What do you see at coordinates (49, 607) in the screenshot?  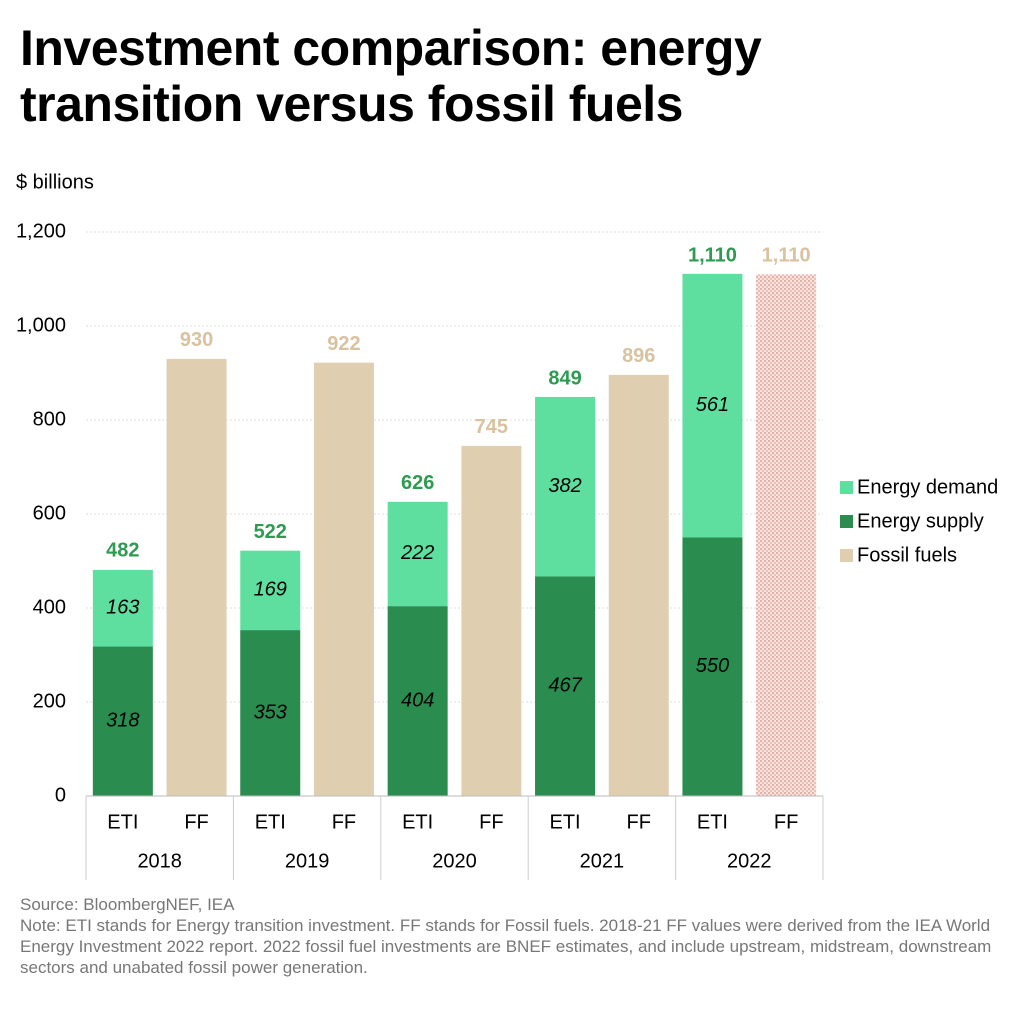 I see `y-tick-label: 400` at bounding box center [49, 607].